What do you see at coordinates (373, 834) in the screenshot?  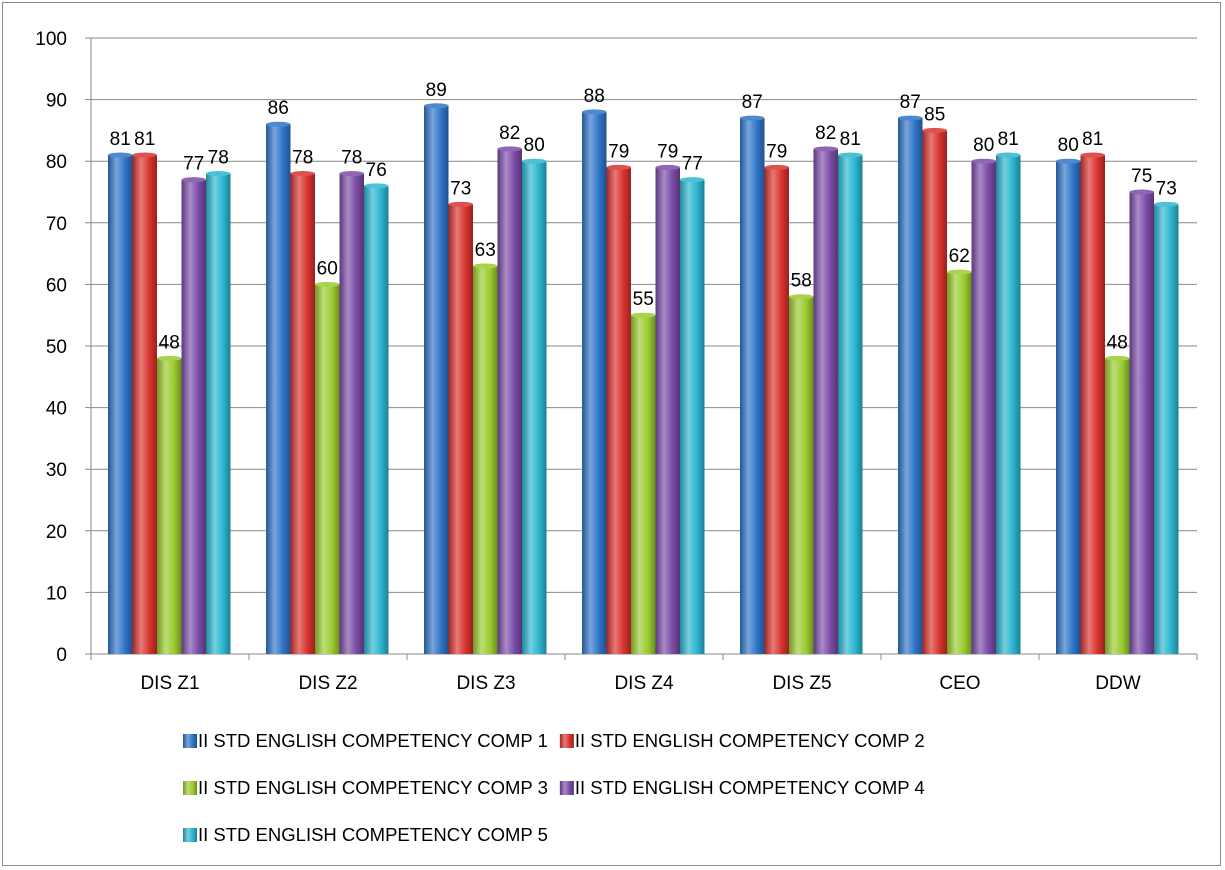 I see `legend-label: II STD ENGLISH COMPETENCY COMP 5` at bounding box center [373, 834].